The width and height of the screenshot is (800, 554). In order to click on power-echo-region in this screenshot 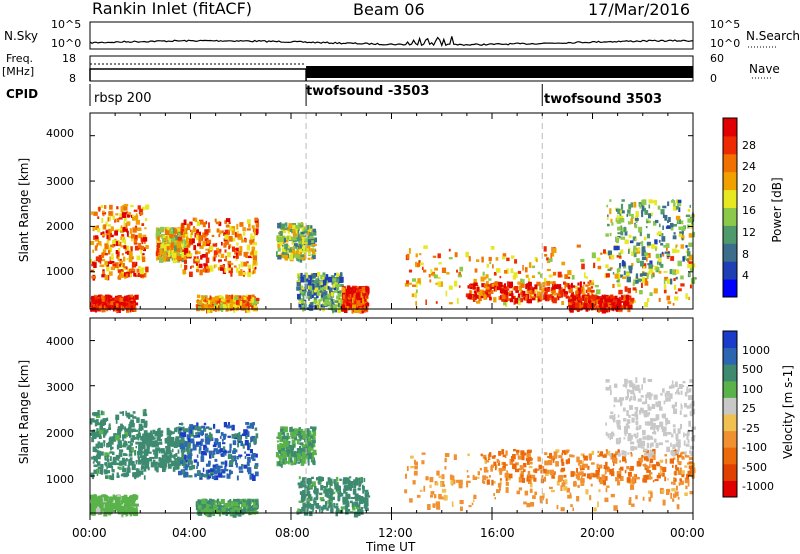, I will do `click(220, 247)`.